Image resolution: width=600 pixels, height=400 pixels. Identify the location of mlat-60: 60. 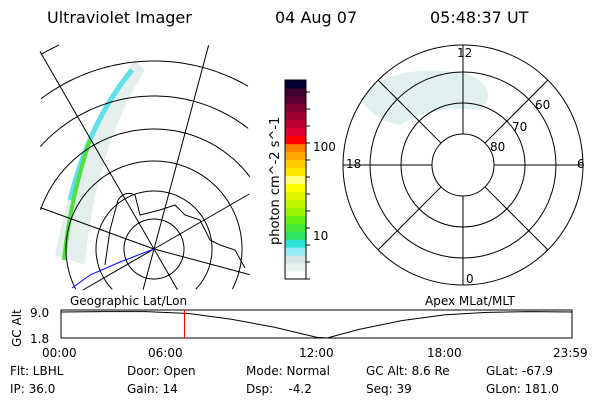
(543, 105).